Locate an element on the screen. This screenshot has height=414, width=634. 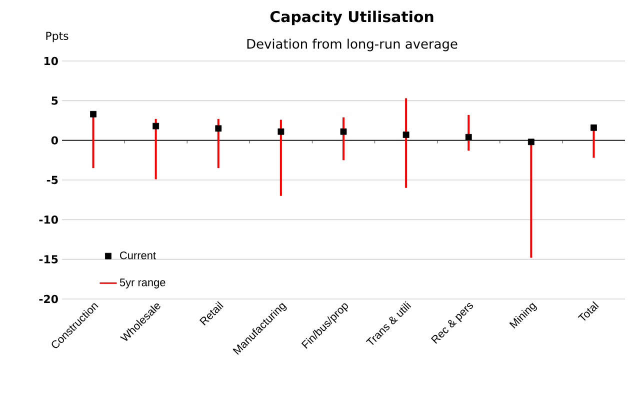
y-tick-label: 10 is located at coordinates (51, 61).